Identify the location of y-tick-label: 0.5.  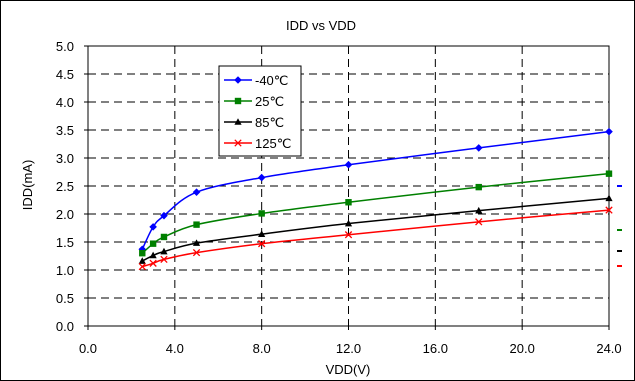
(65, 298).